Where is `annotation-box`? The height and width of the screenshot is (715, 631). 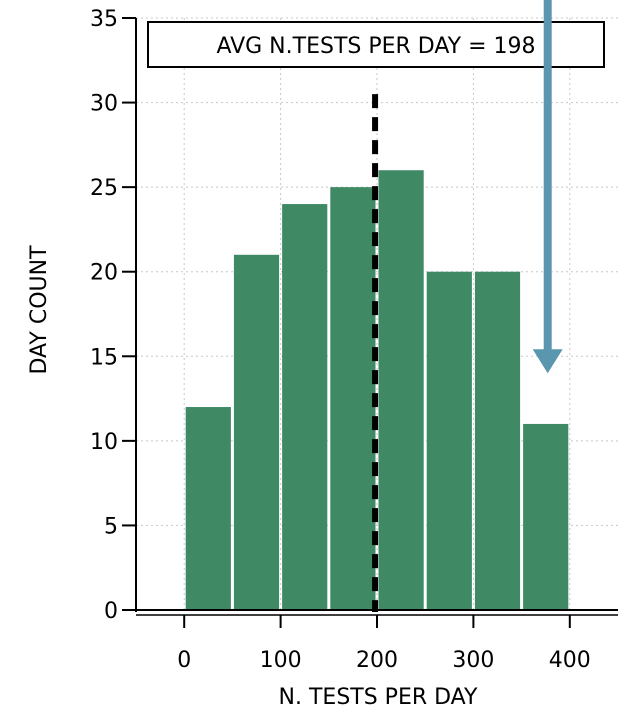
annotation-box is located at coordinates (376, 44).